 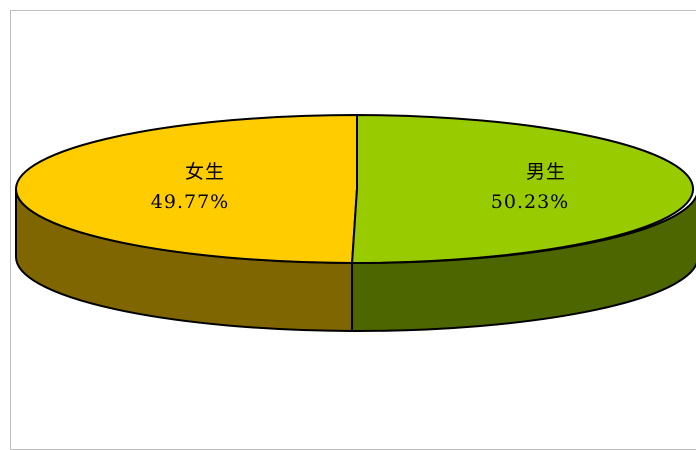 What do you see at coordinates (546, 172) in the screenshot?
I see `slice-label-name-male: 男生` at bounding box center [546, 172].